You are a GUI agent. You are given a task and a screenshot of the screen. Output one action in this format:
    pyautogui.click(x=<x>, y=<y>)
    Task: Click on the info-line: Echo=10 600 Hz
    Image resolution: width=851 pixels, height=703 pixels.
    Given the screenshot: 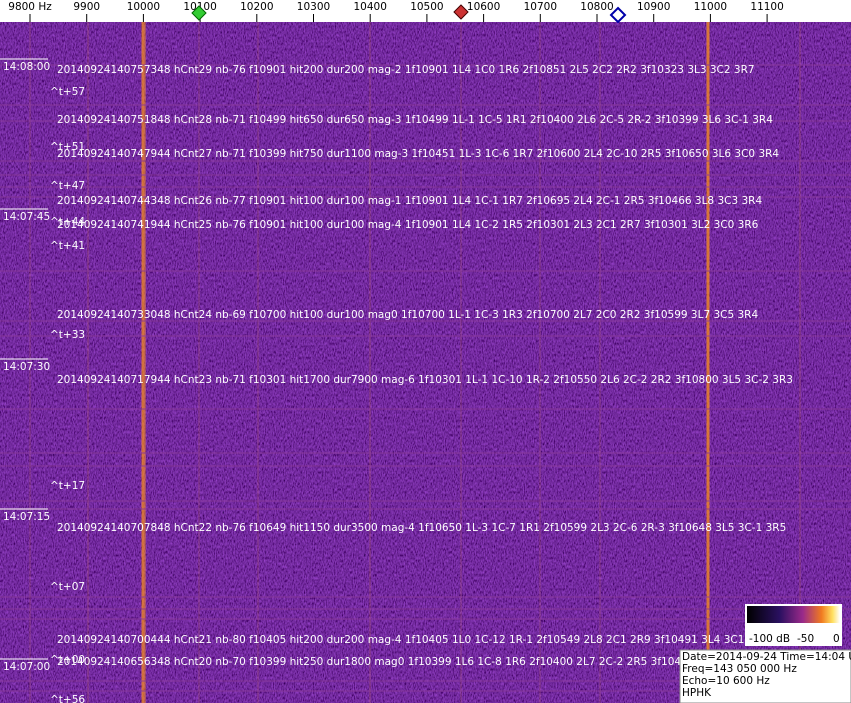 What is the action you would take?
    pyautogui.click(x=726, y=681)
    